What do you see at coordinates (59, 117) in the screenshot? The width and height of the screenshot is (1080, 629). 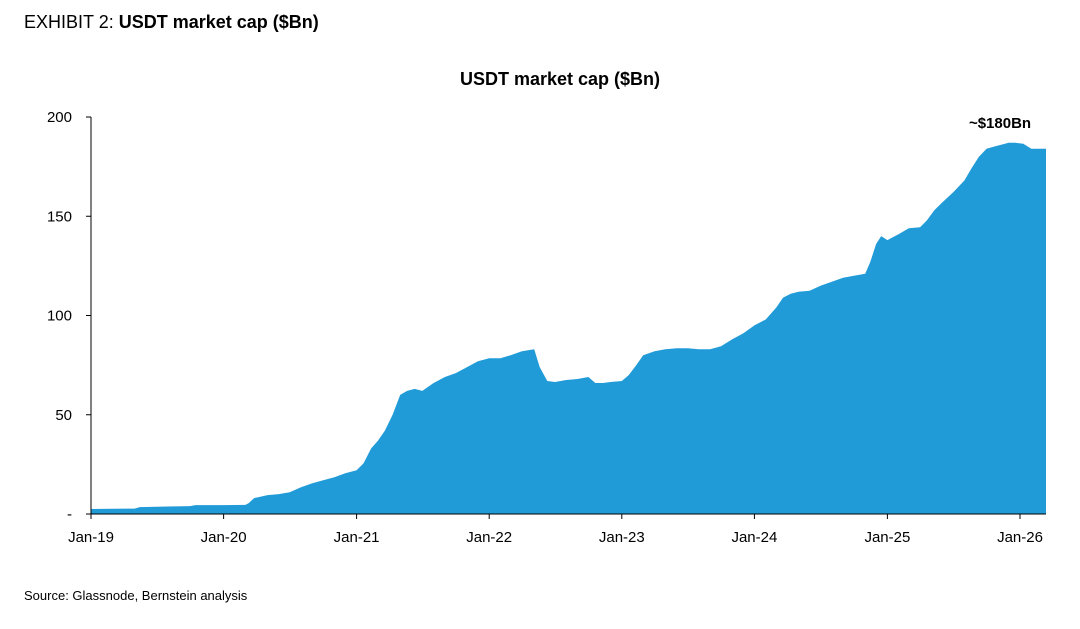 I see `y-tick-label: 200` at bounding box center [59, 117].